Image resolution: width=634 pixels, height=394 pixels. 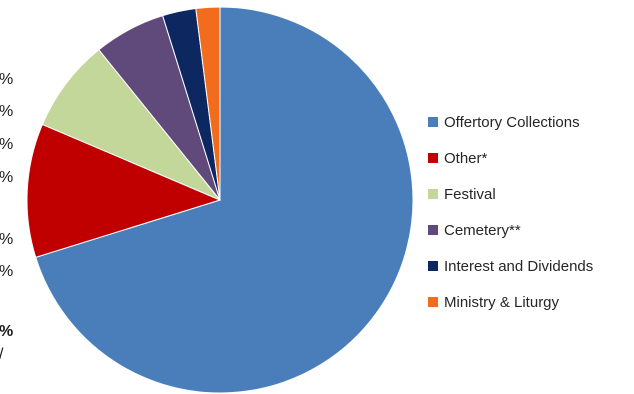 What do you see at coordinates (519, 266) in the screenshot?
I see `legend-label: Interest and Dividends` at bounding box center [519, 266].